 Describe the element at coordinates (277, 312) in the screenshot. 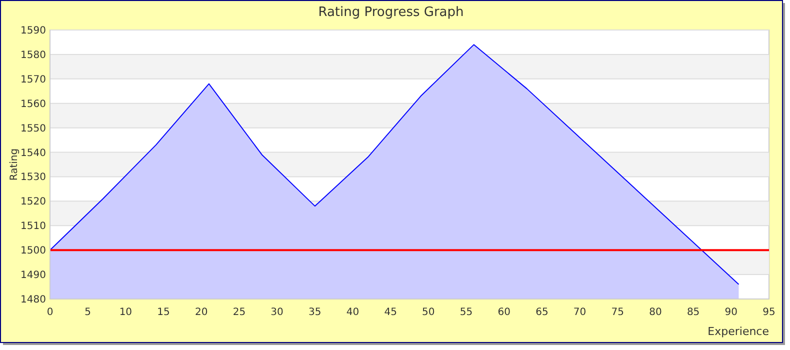

I see `x-tick-label: 30` at that location.